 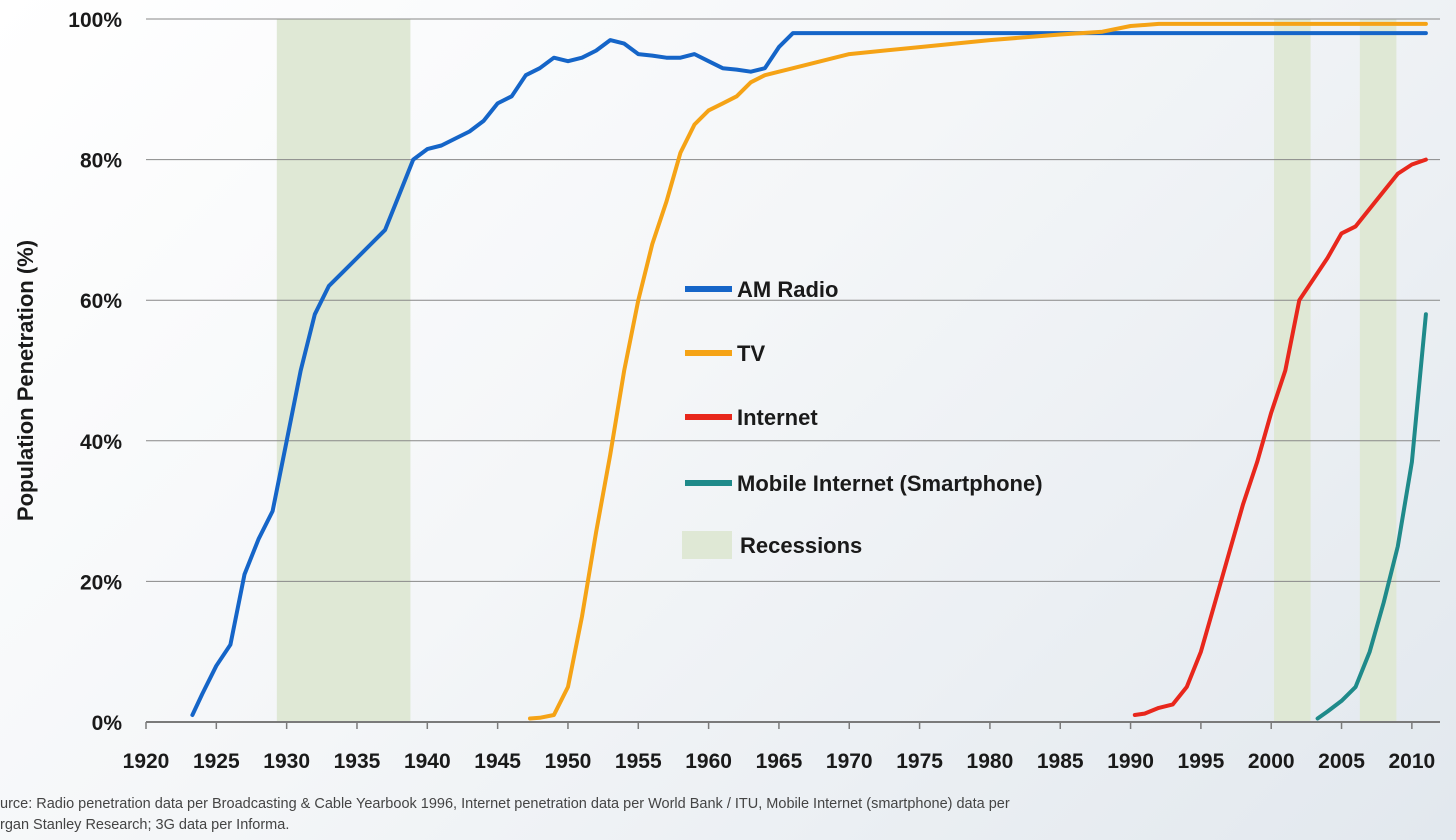 What do you see at coordinates (1271, 761) in the screenshot?
I see `x-tick-label: 2000` at bounding box center [1271, 761].